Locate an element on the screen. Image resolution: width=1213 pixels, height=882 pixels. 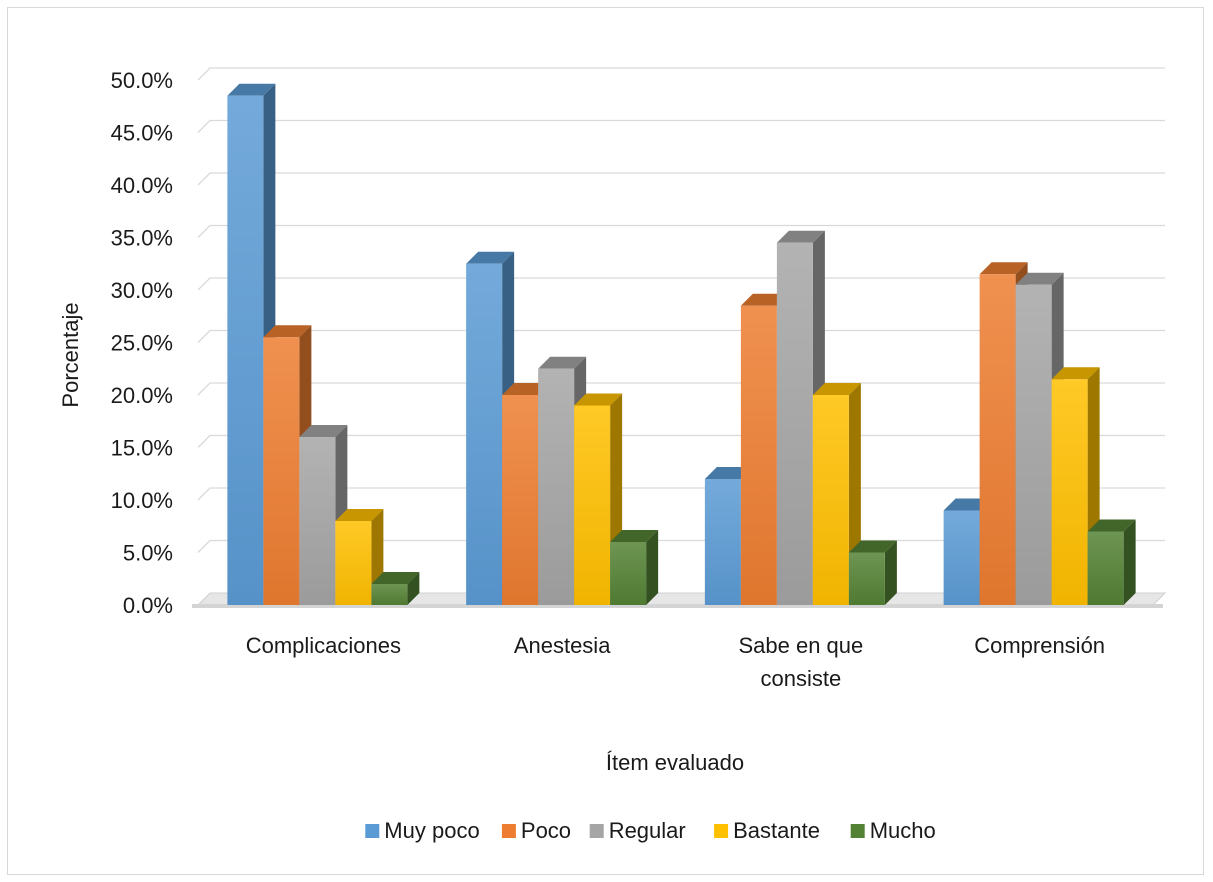
y-axis-title: Porcentaje is located at coordinates (70, 354).